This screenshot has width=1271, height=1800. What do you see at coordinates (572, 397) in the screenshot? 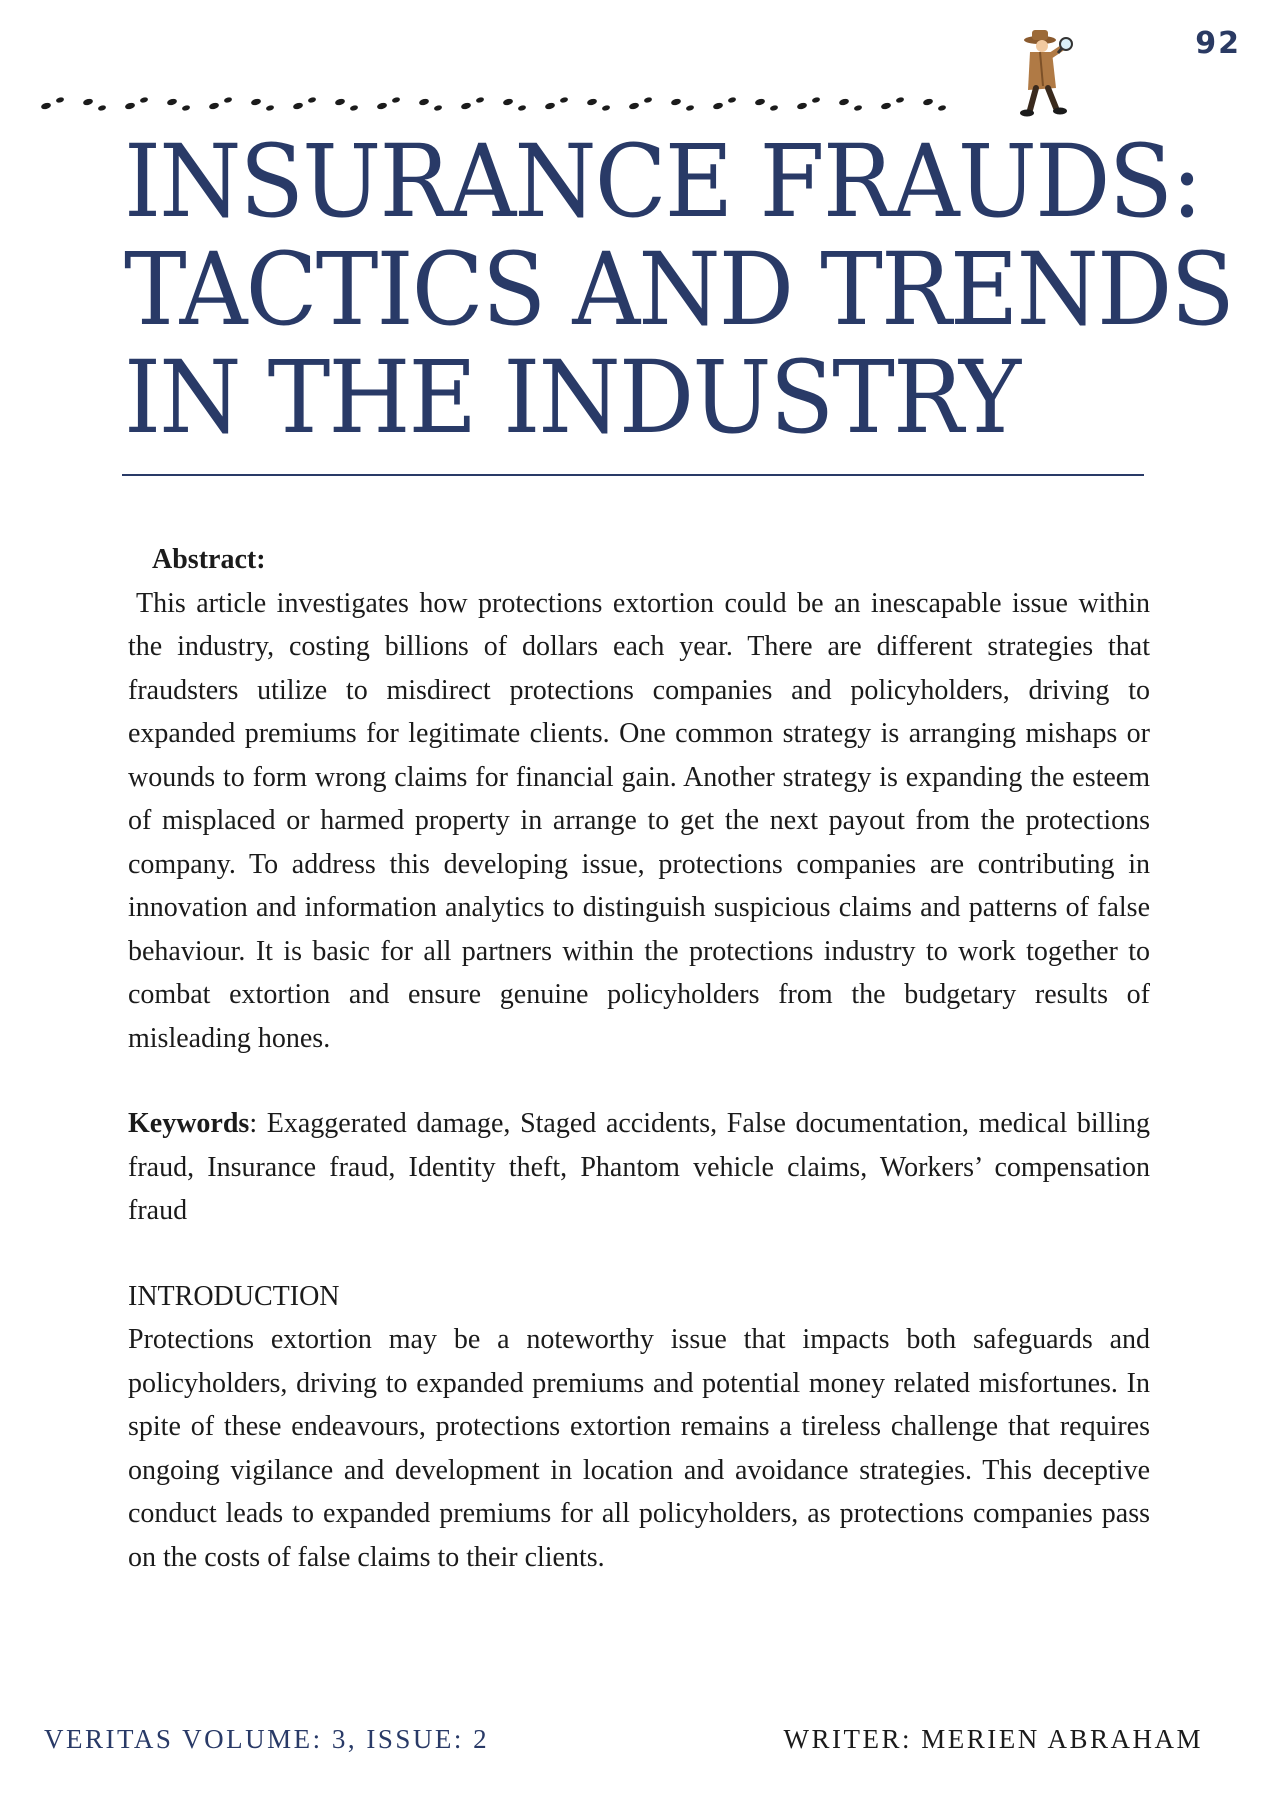
I see `title-line-3: IN THE INDUSTRY` at bounding box center [572, 397].